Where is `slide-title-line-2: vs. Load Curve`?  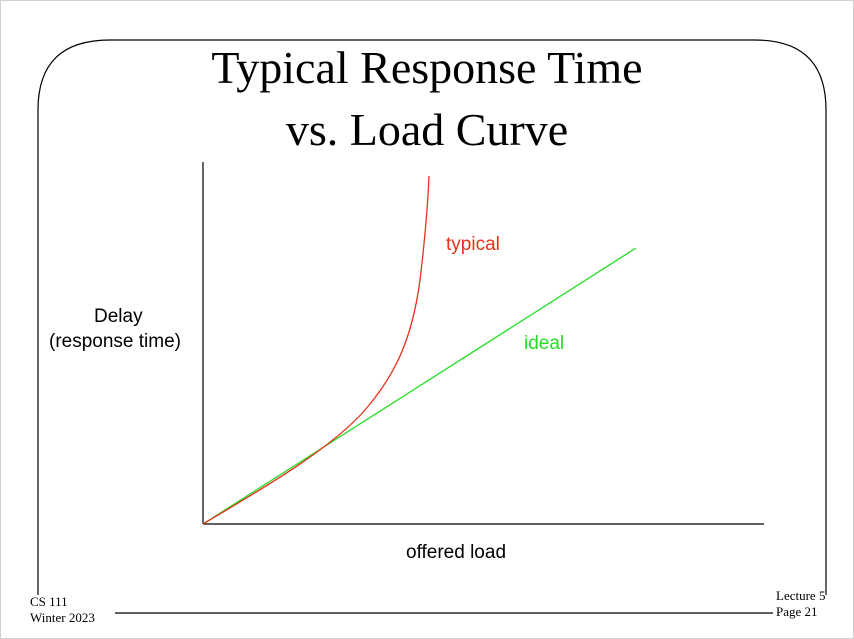
slide-title-line-2: vs. Load Curve is located at coordinates (427, 129).